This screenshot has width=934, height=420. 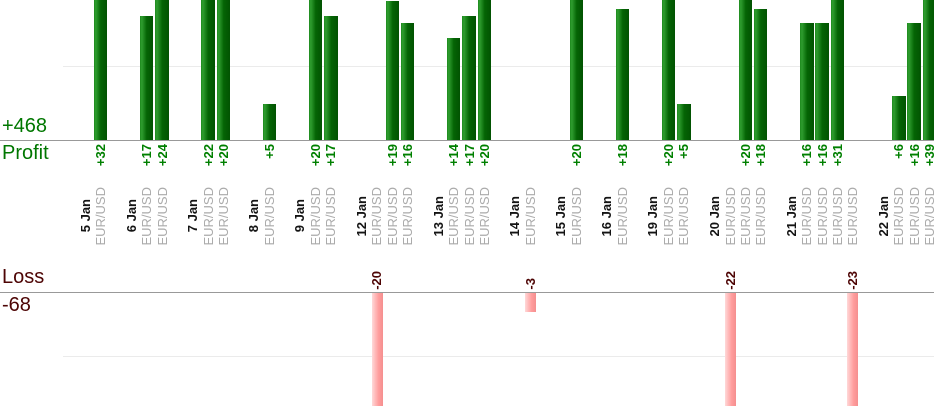 I want to click on profit-value-label-text: +18, so click(x=761, y=155).